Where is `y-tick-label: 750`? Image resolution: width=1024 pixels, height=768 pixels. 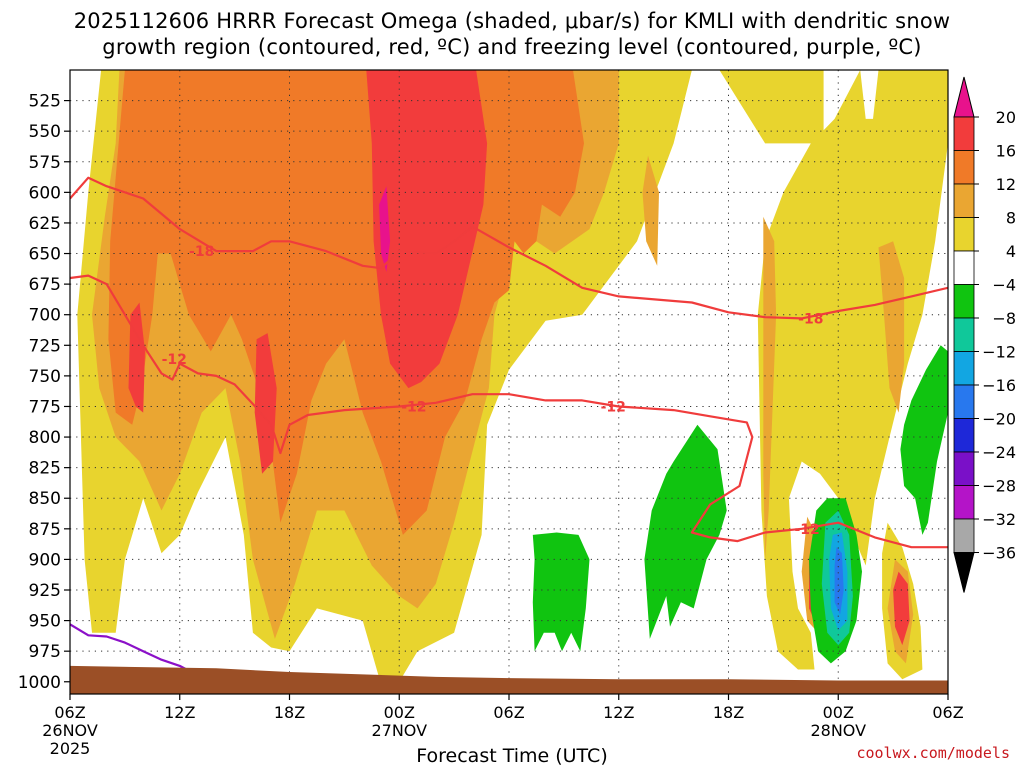
y-tick-label: 750 is located at coordinates (45, 377).